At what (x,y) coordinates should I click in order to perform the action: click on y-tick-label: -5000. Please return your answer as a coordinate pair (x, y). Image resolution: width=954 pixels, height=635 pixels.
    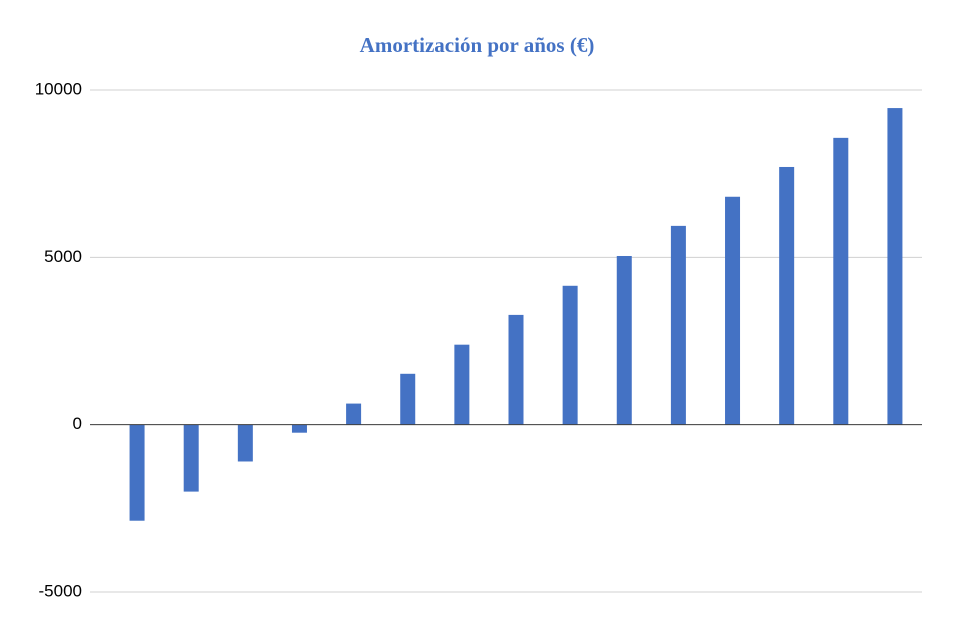
    Looking at the image, I should click on (60, 590).